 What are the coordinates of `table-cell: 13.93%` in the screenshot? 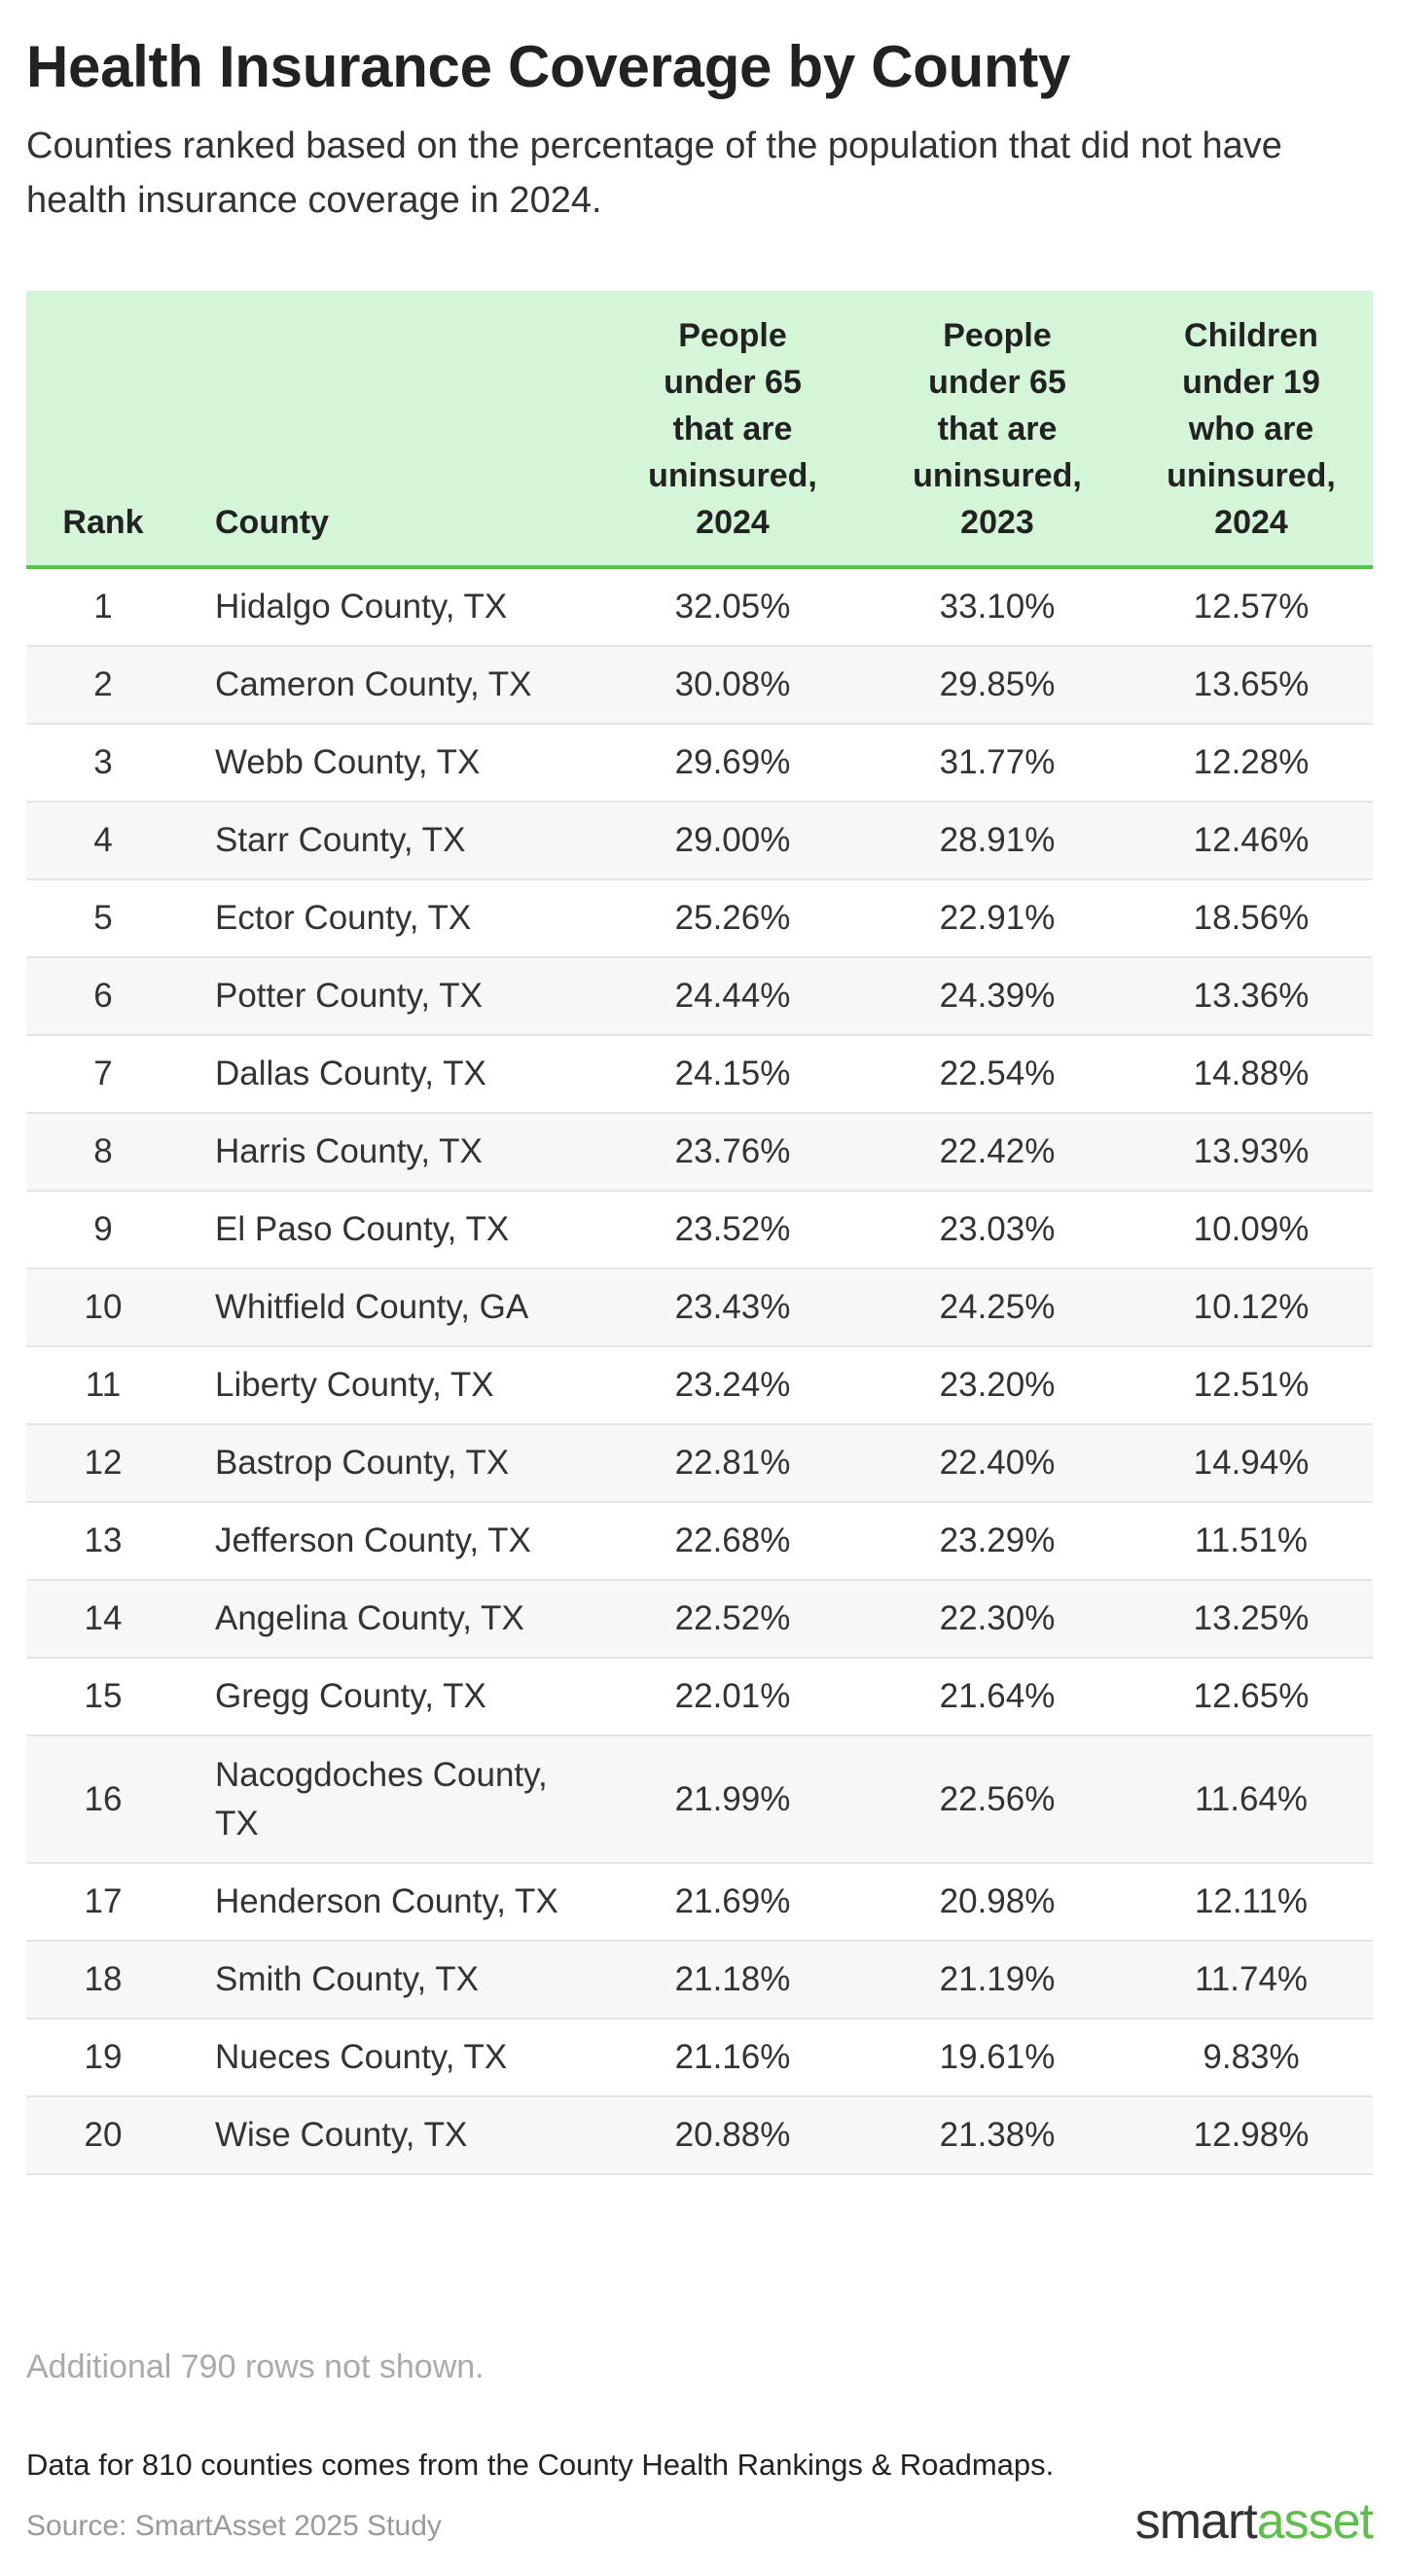 It's located at (1251, 1152).